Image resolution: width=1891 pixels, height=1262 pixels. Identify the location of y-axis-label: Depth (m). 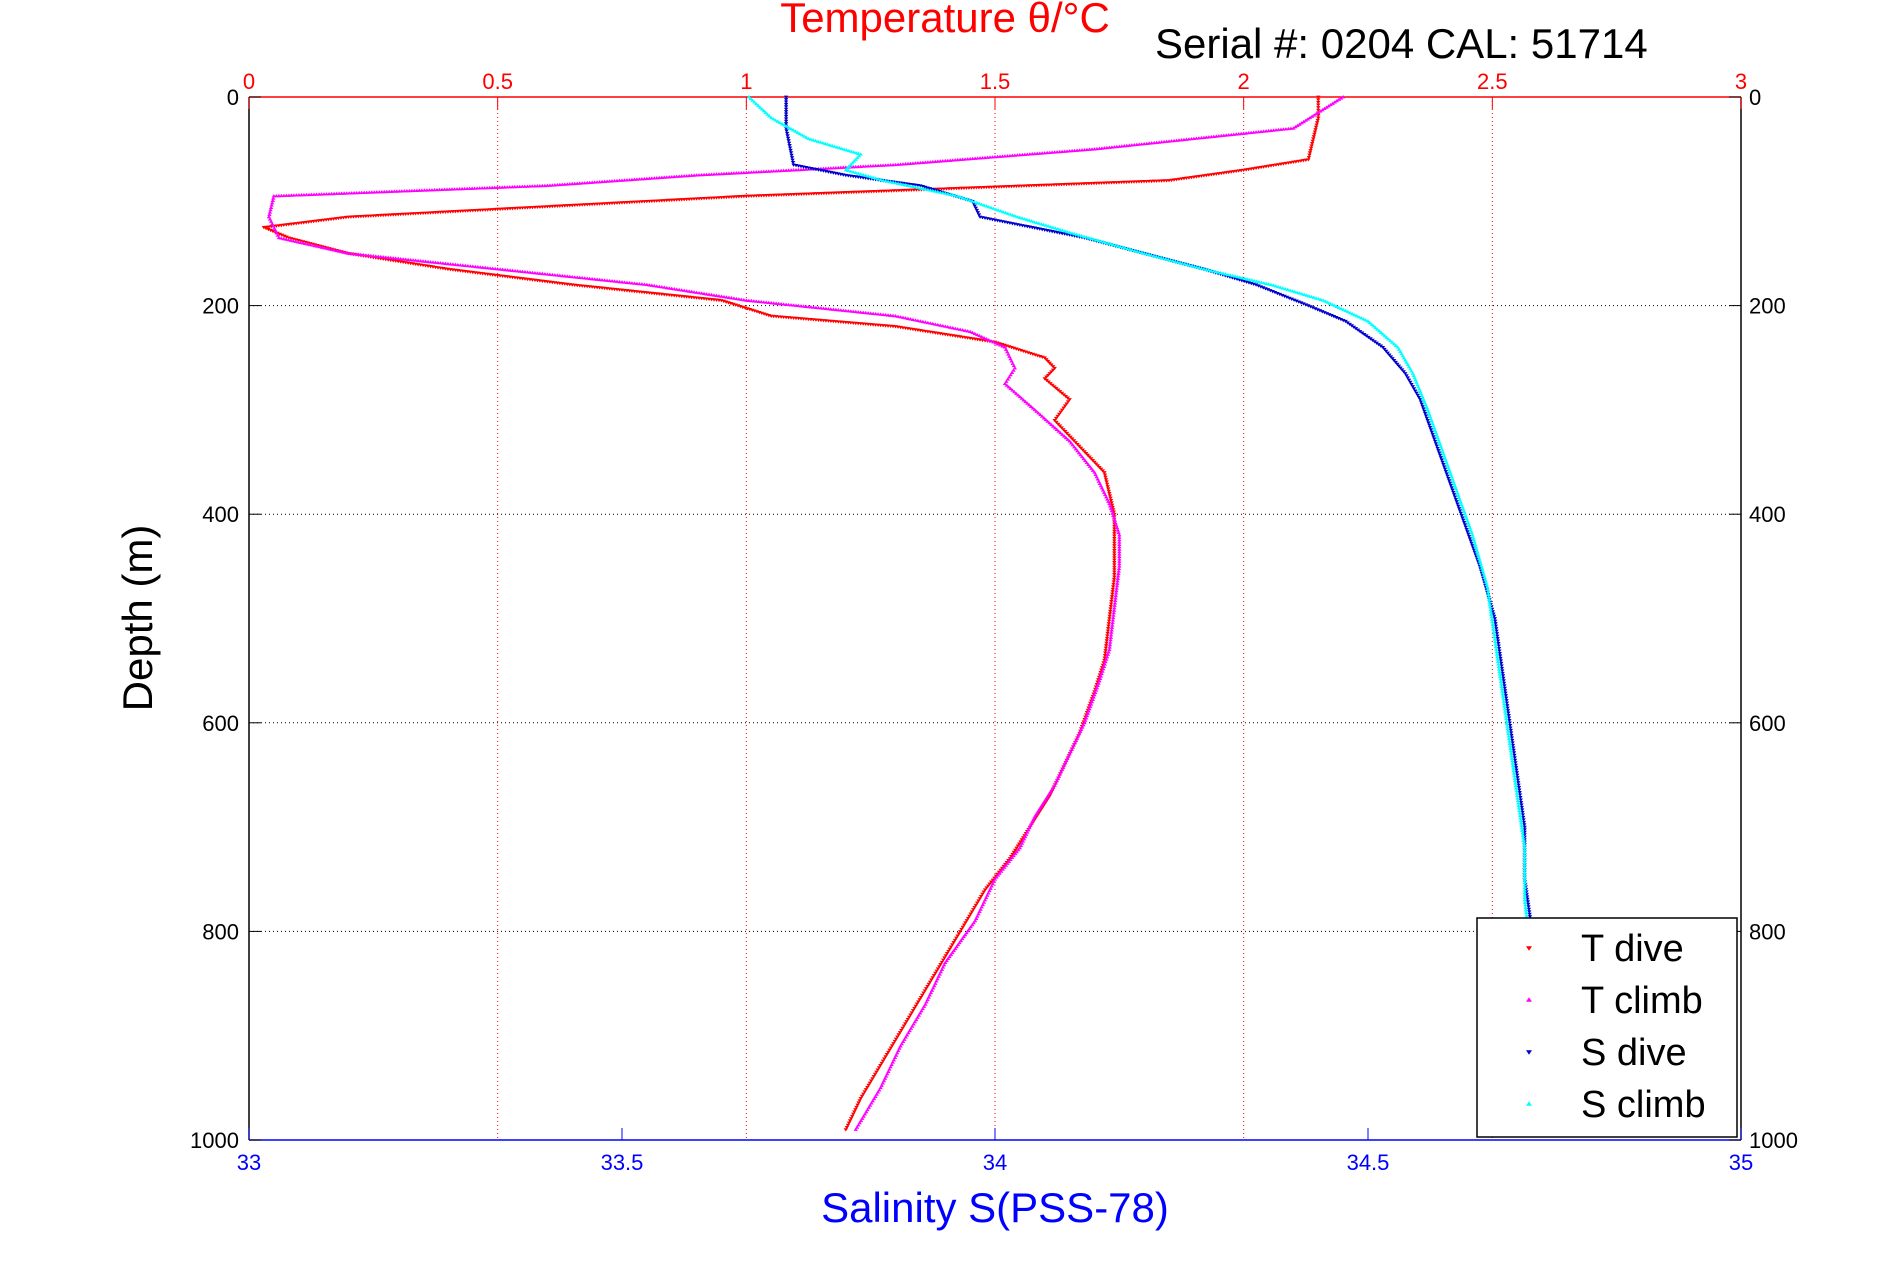
(137, 618).